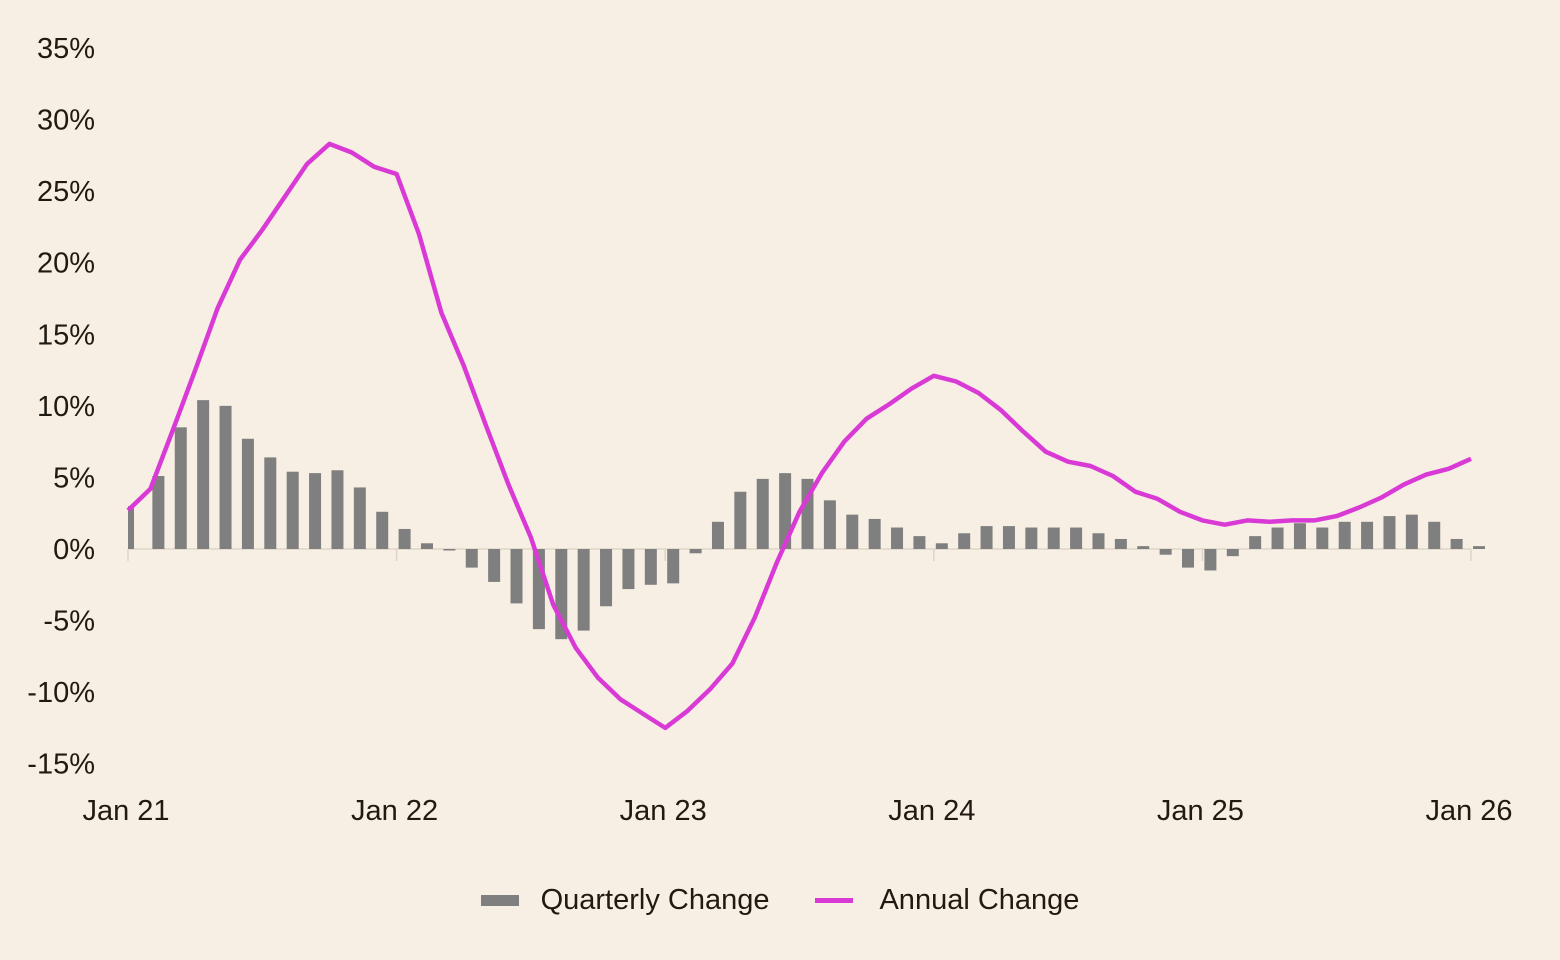 The width and height of the screenshot is (1560, 960). What do you see at coordinates (66, 335) in the screenshot?
I see `y-tick-label: 15%` at bounding box center [66, 335].